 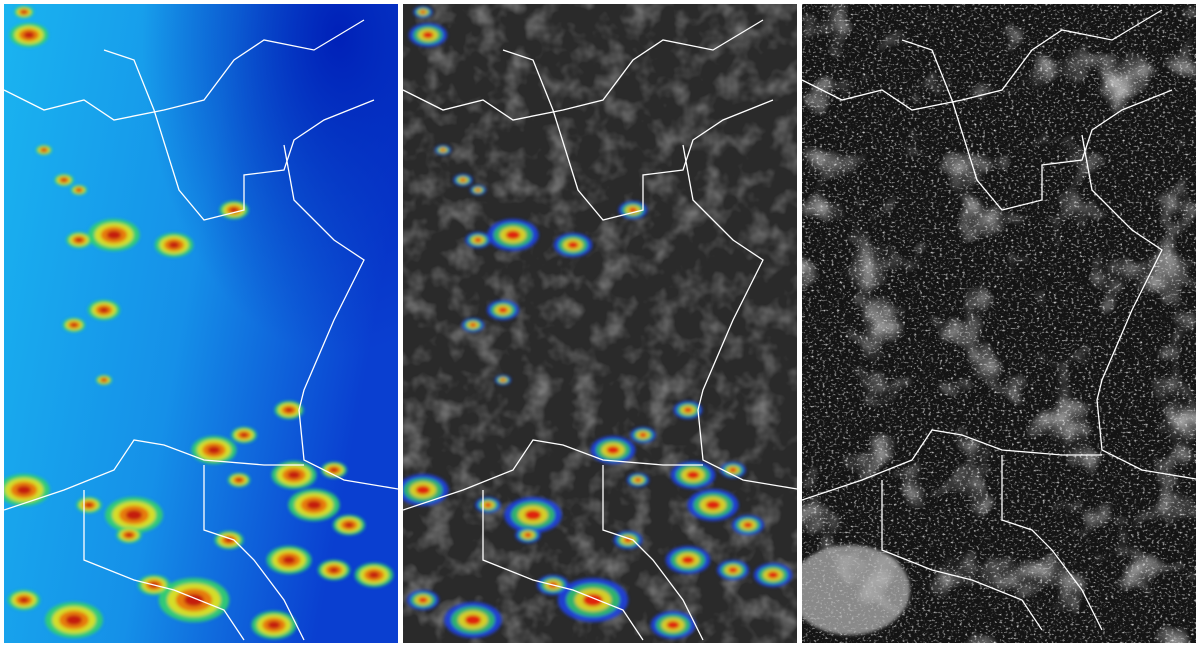 I want to click on cloud-bank, so click(x=856, y=590).